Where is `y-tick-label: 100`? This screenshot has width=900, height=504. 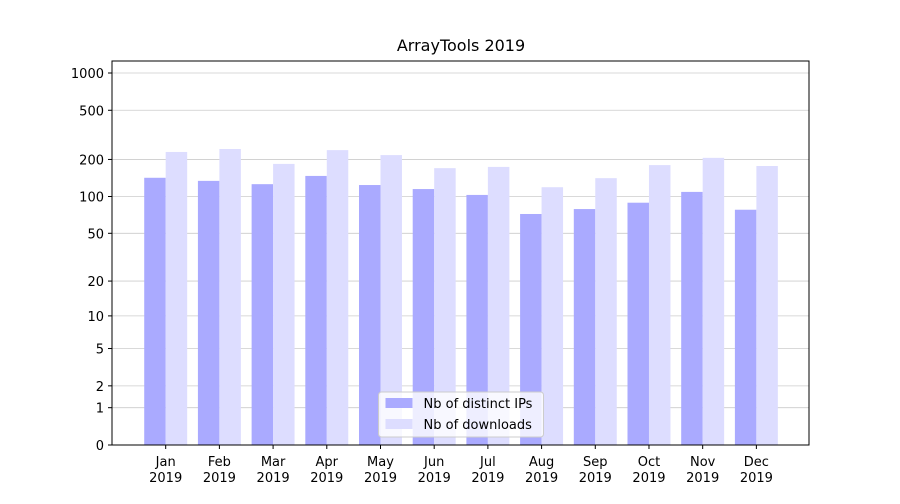 y-tick-label: 100 is located at coordinates (91, 198).